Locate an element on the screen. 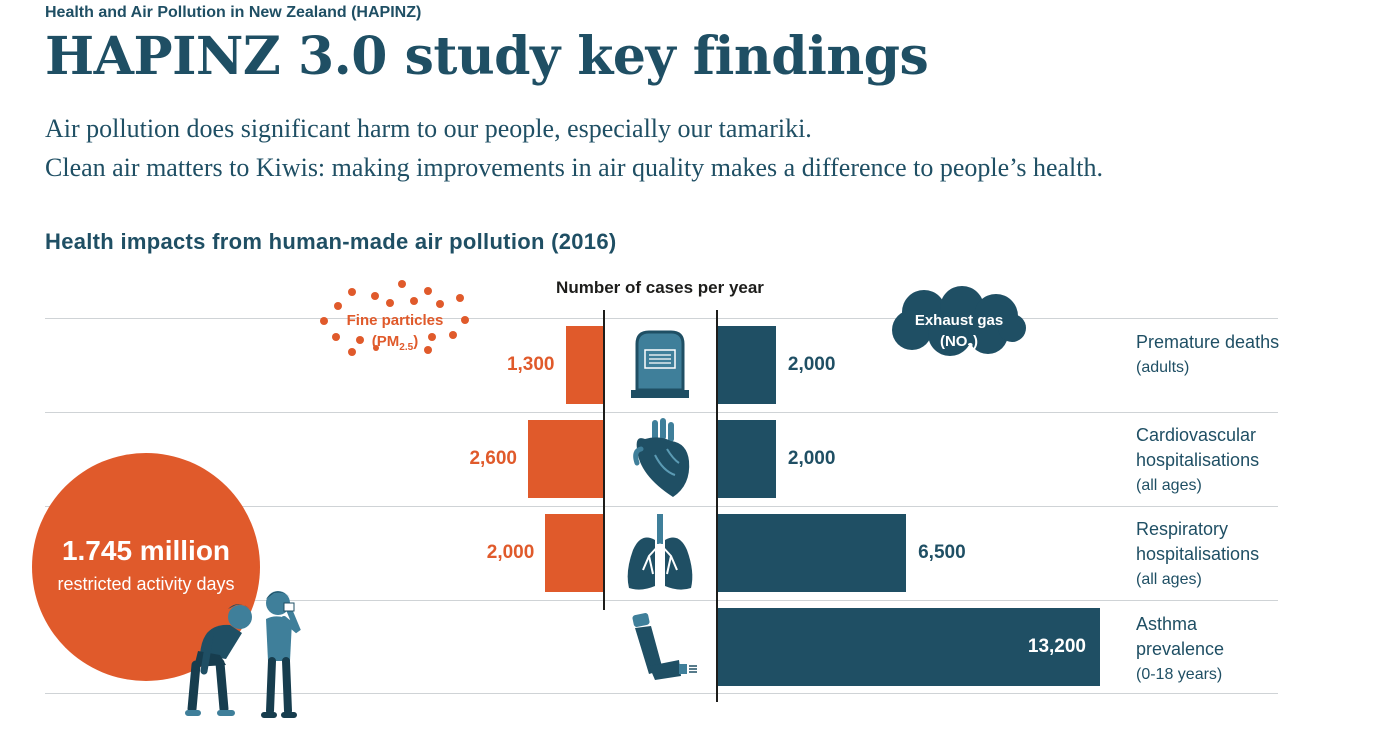 This screenshot has height=736, width=1387. row-label-note: (0-18 years) is located at coordinates (1179, 674).